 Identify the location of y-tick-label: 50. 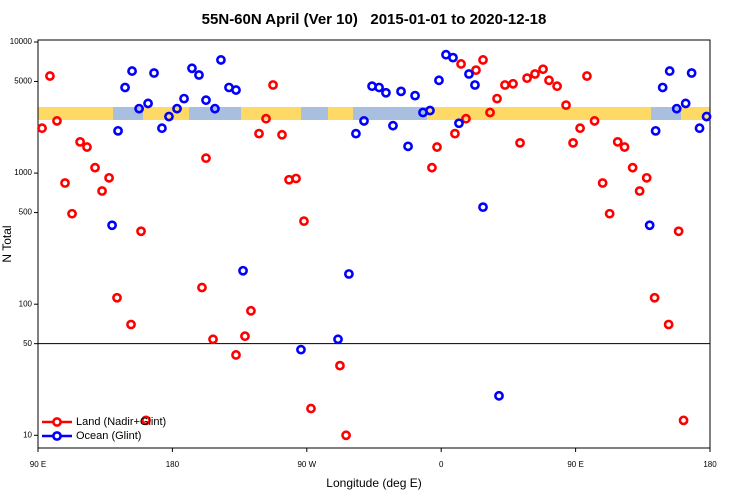
(27, 343).